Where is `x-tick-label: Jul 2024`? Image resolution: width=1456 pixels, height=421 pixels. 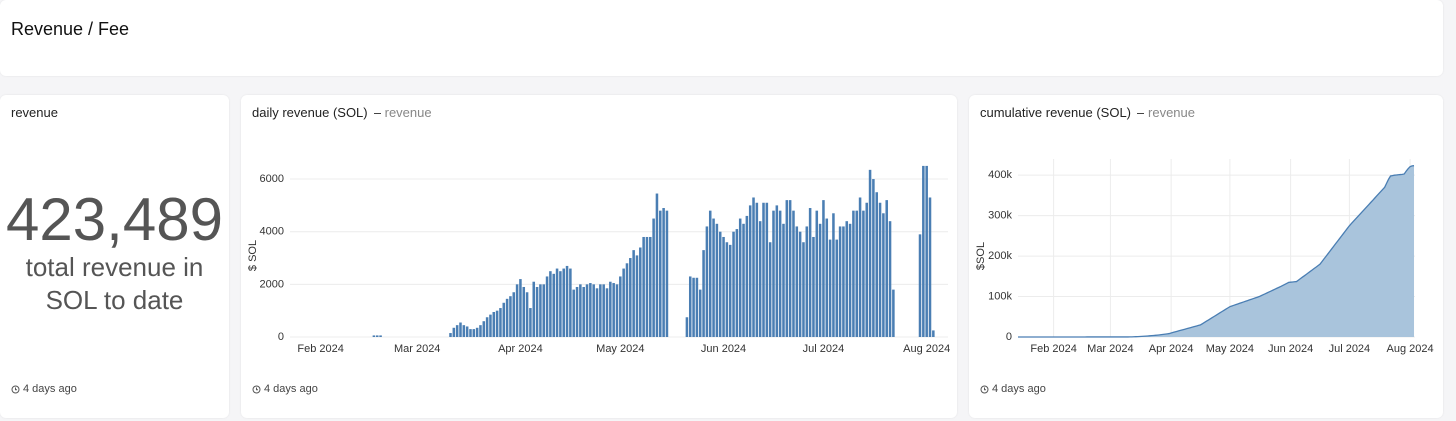
x-tick-label: Jul 2024 is located at coordinates (1350, 349).